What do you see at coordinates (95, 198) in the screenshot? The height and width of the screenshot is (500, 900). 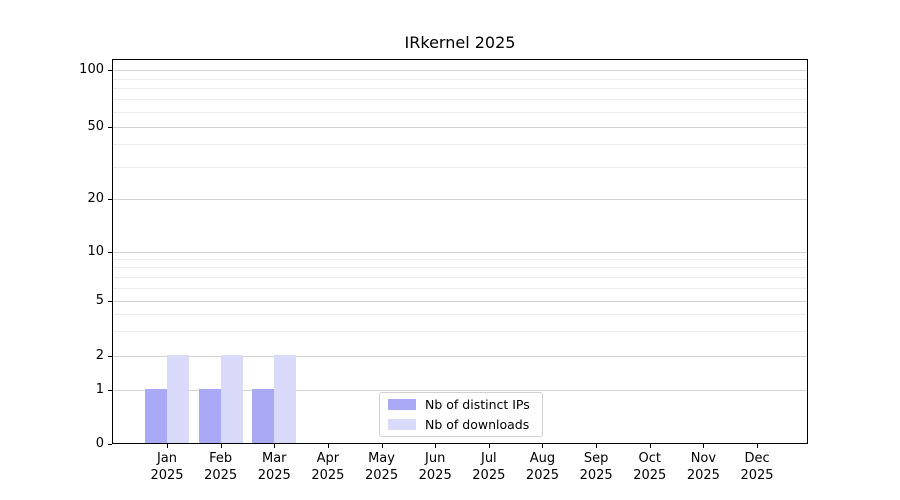 I see `y-tick-label: 20` at bounding box center [95, 198].